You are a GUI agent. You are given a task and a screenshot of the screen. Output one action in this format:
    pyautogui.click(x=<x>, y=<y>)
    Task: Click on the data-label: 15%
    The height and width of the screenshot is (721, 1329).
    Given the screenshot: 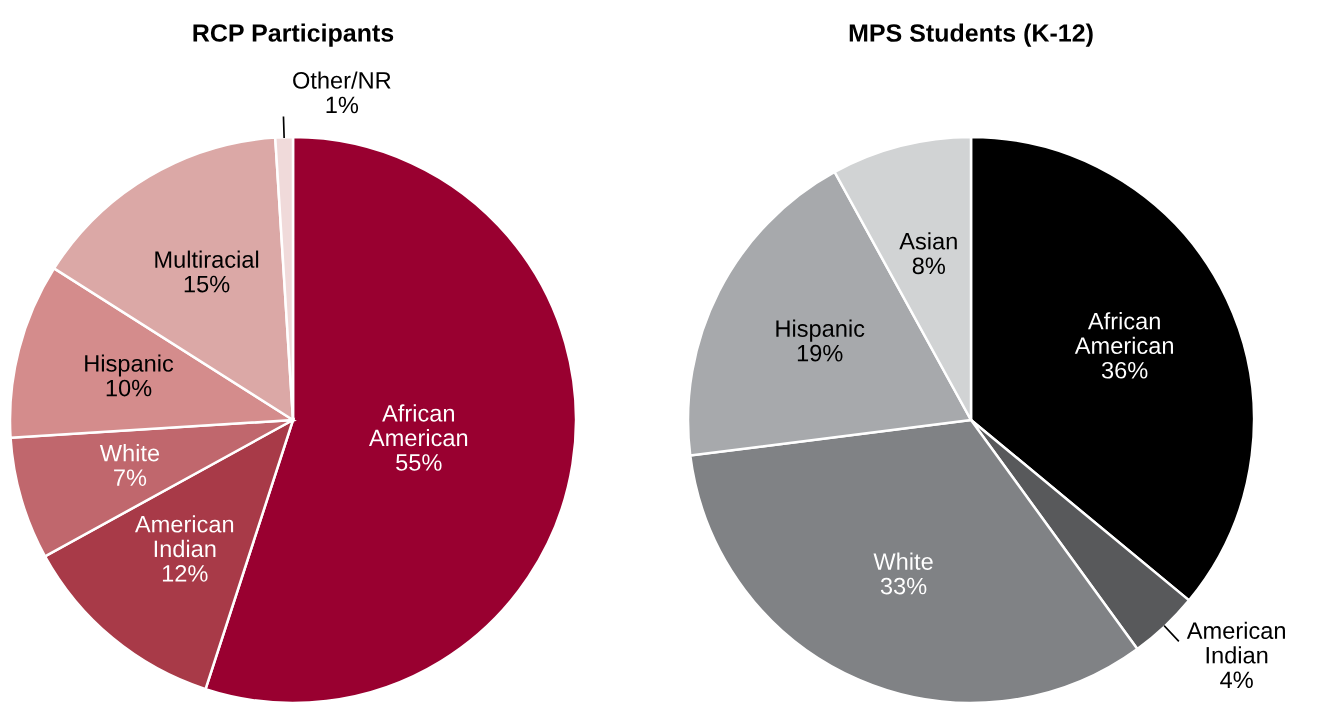 What is the action you would take?
    pyautogui.click(x=207, y=284)
    